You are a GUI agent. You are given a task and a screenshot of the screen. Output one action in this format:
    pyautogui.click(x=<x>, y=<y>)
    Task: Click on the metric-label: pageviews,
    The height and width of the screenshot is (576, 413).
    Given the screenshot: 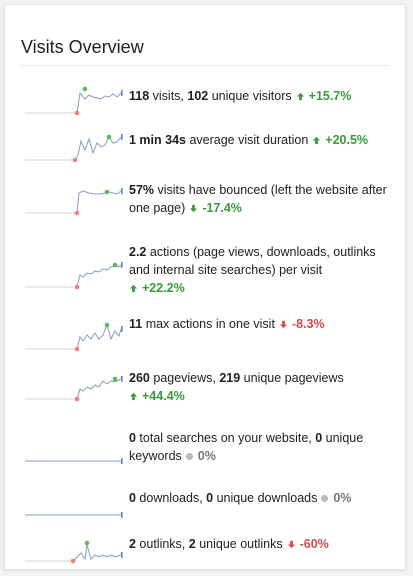 What is the action you would take?
    pyautogui.click(x=184, y=378)
    